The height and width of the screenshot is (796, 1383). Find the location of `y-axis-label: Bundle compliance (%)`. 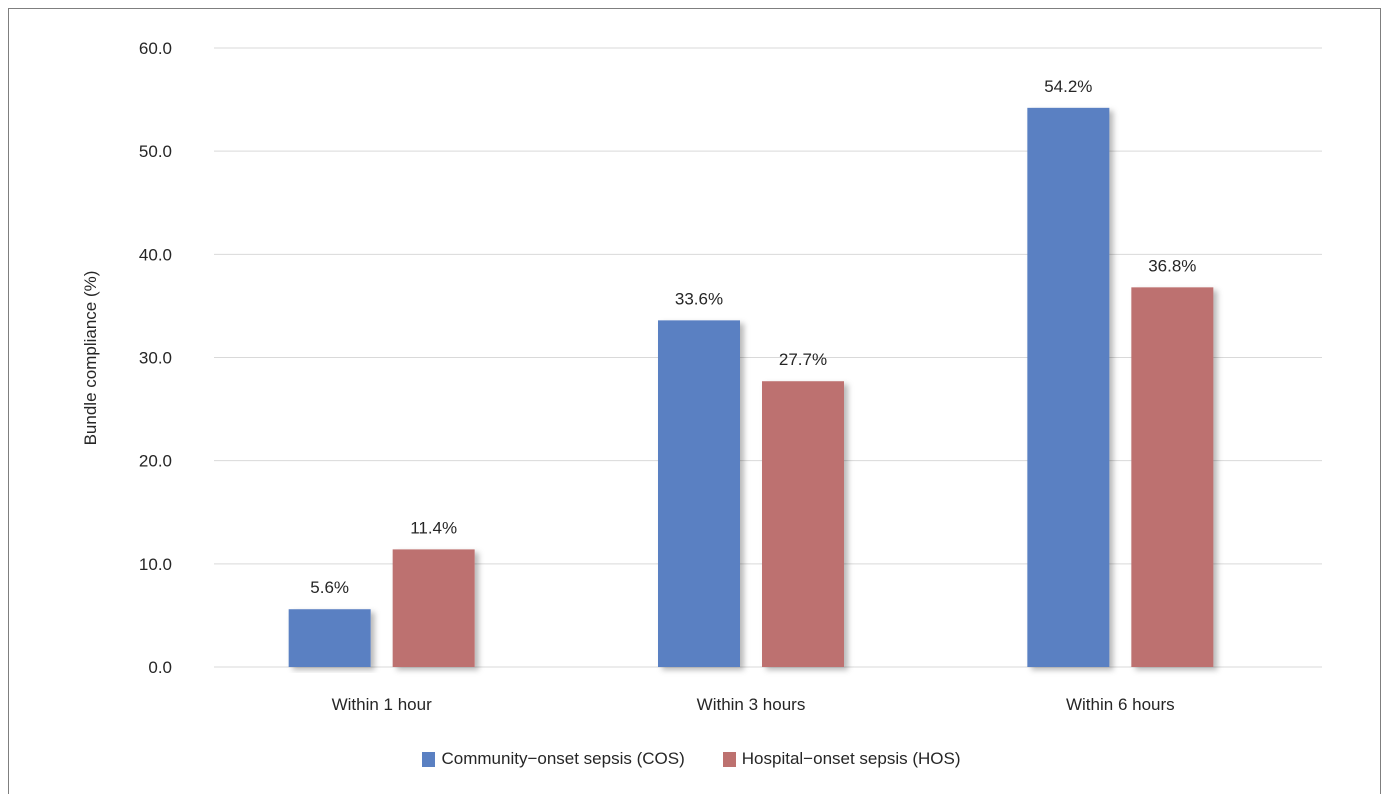

y-axis-label: Bundle compliance (%) is located at coordinates (90, 358).